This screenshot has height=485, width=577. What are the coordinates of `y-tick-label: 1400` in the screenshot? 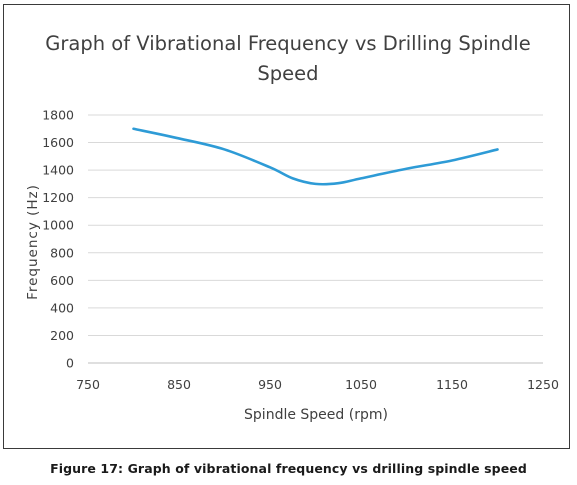 It's located at (58, 170).